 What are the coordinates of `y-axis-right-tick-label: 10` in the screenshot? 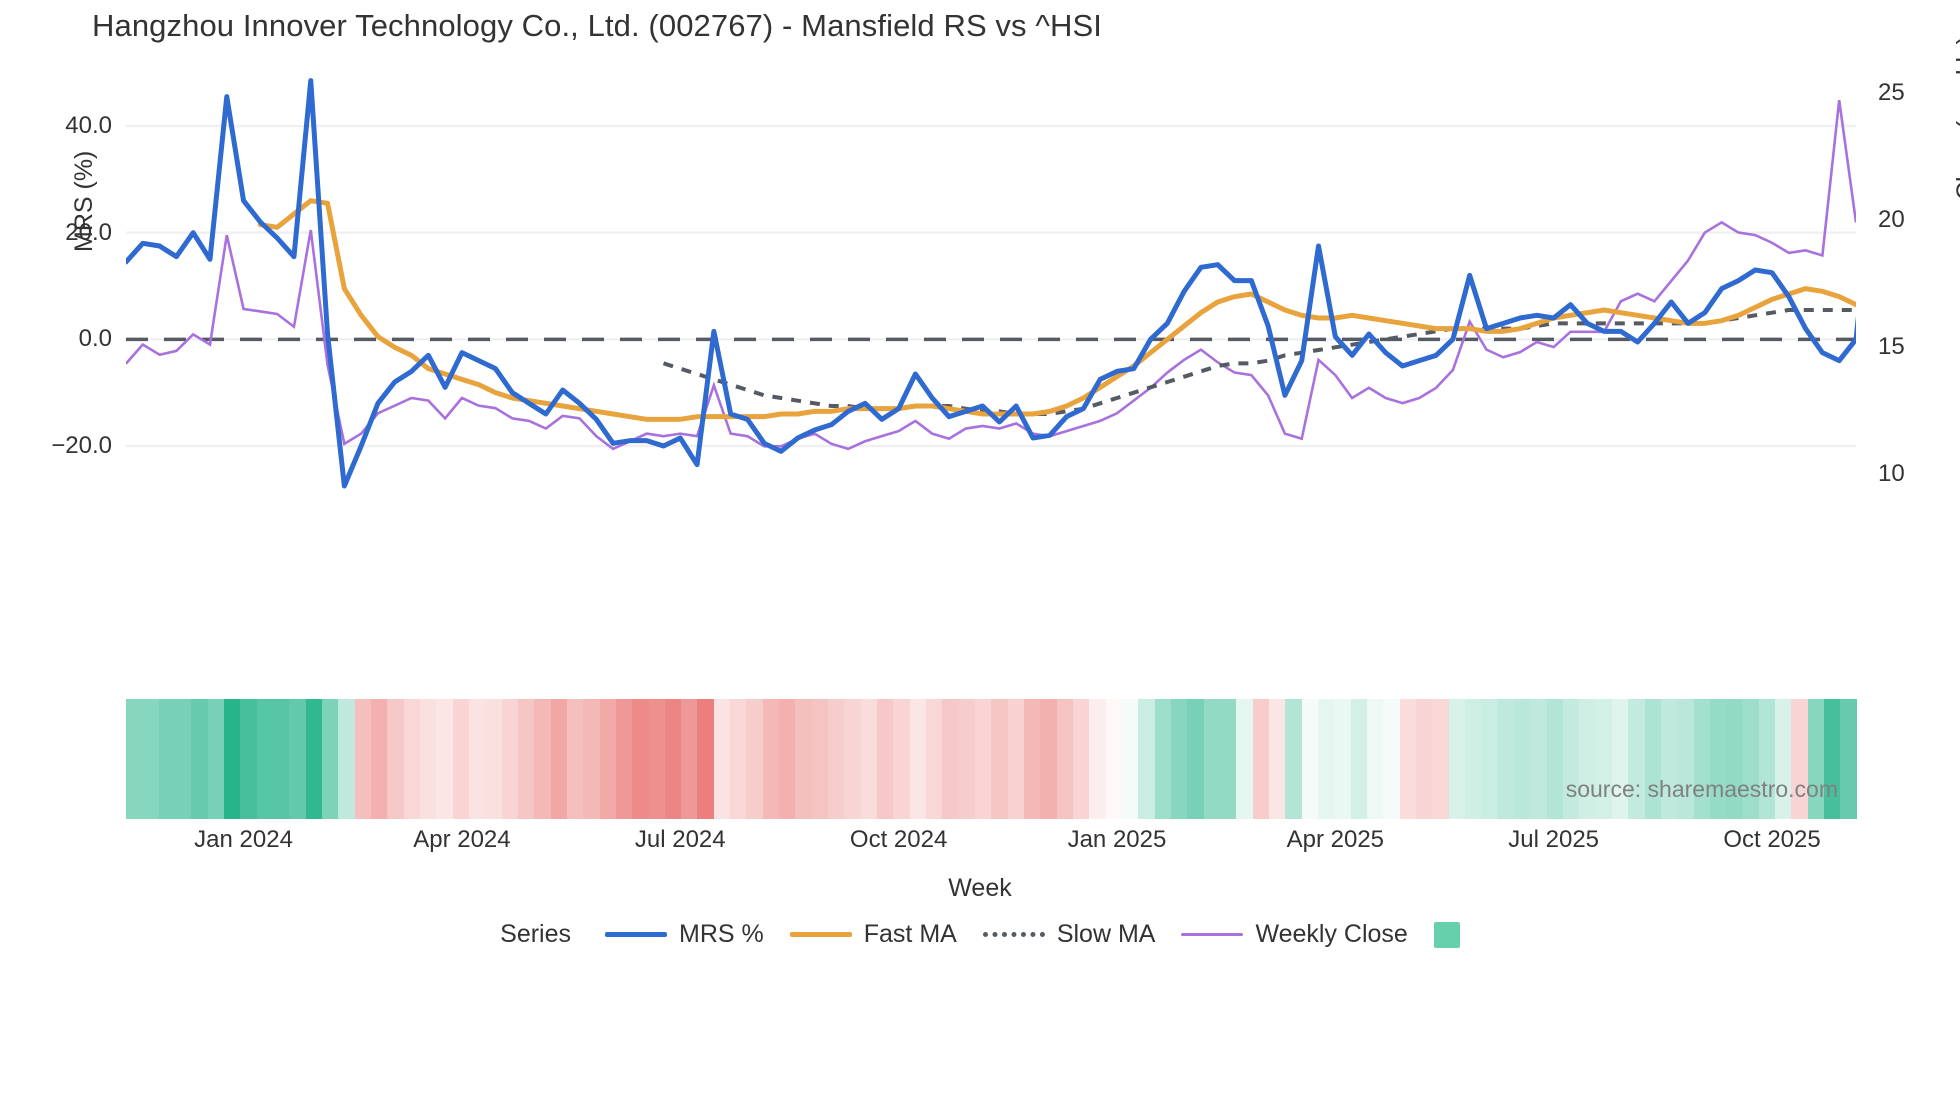 It's located at (1891, 474).